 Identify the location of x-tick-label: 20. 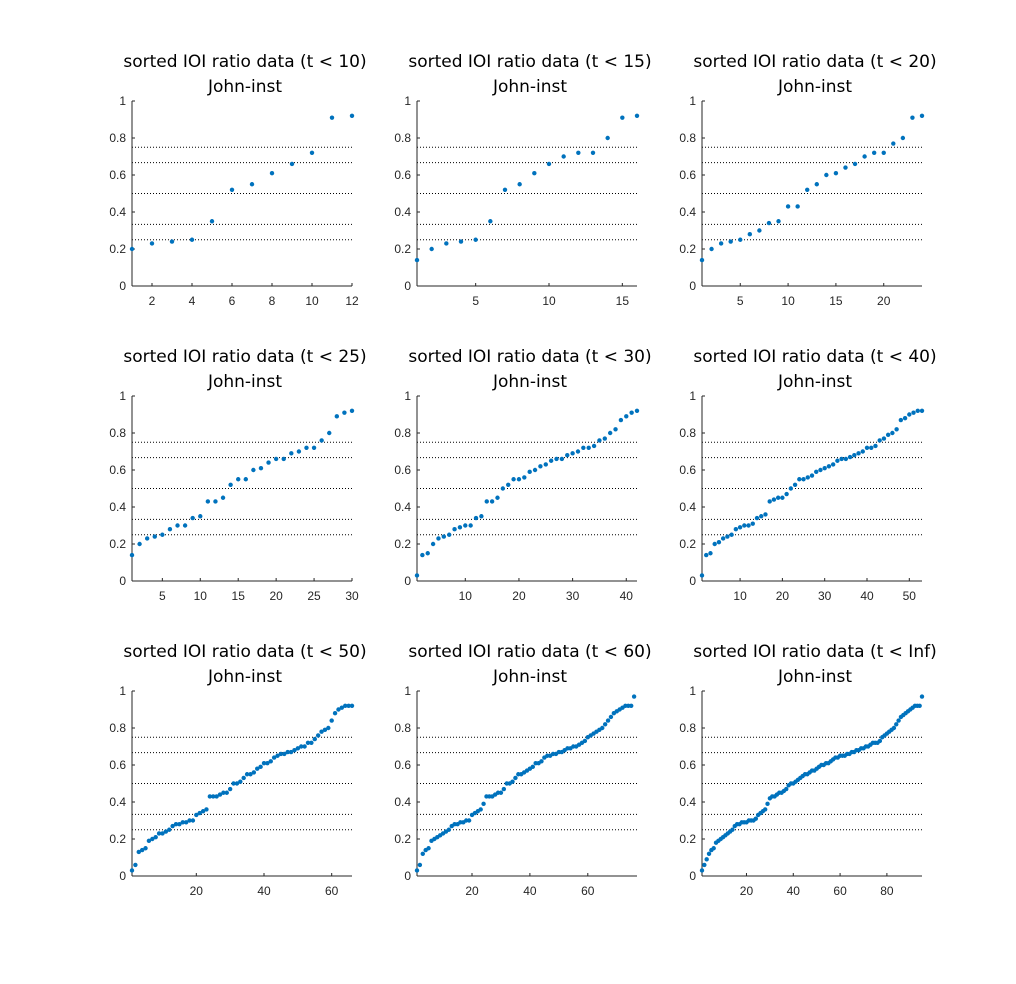
(884, 301).